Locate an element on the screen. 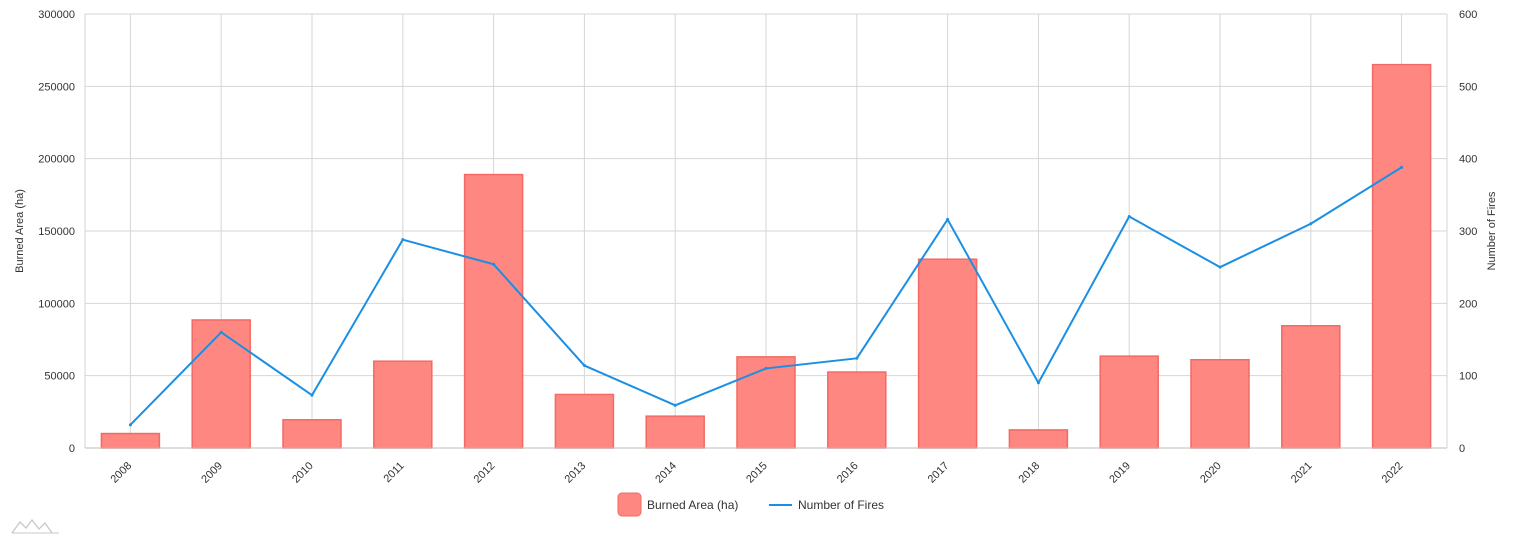 This screenshot has height=545, width=1515. x-tick-label: 2012 is located at coordinates (485, 473).